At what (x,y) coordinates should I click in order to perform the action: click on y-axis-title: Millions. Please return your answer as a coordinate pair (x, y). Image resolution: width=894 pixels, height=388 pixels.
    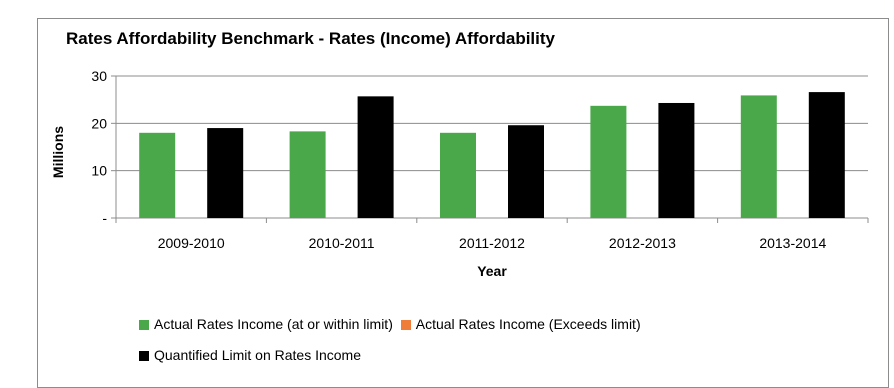
    Looking at the image, I should click on (58, 152).